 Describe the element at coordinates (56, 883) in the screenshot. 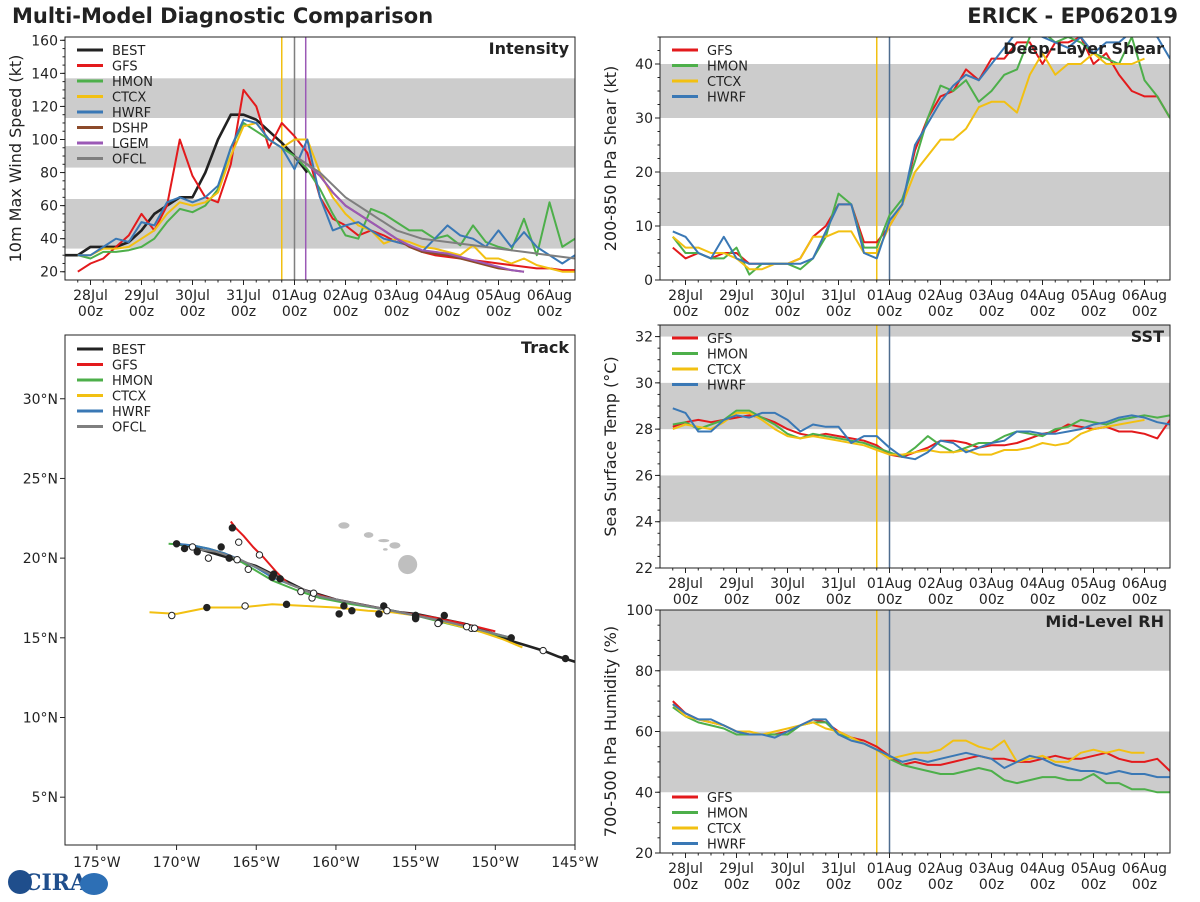

I see `cira-logo-text: CIRA` at that location.